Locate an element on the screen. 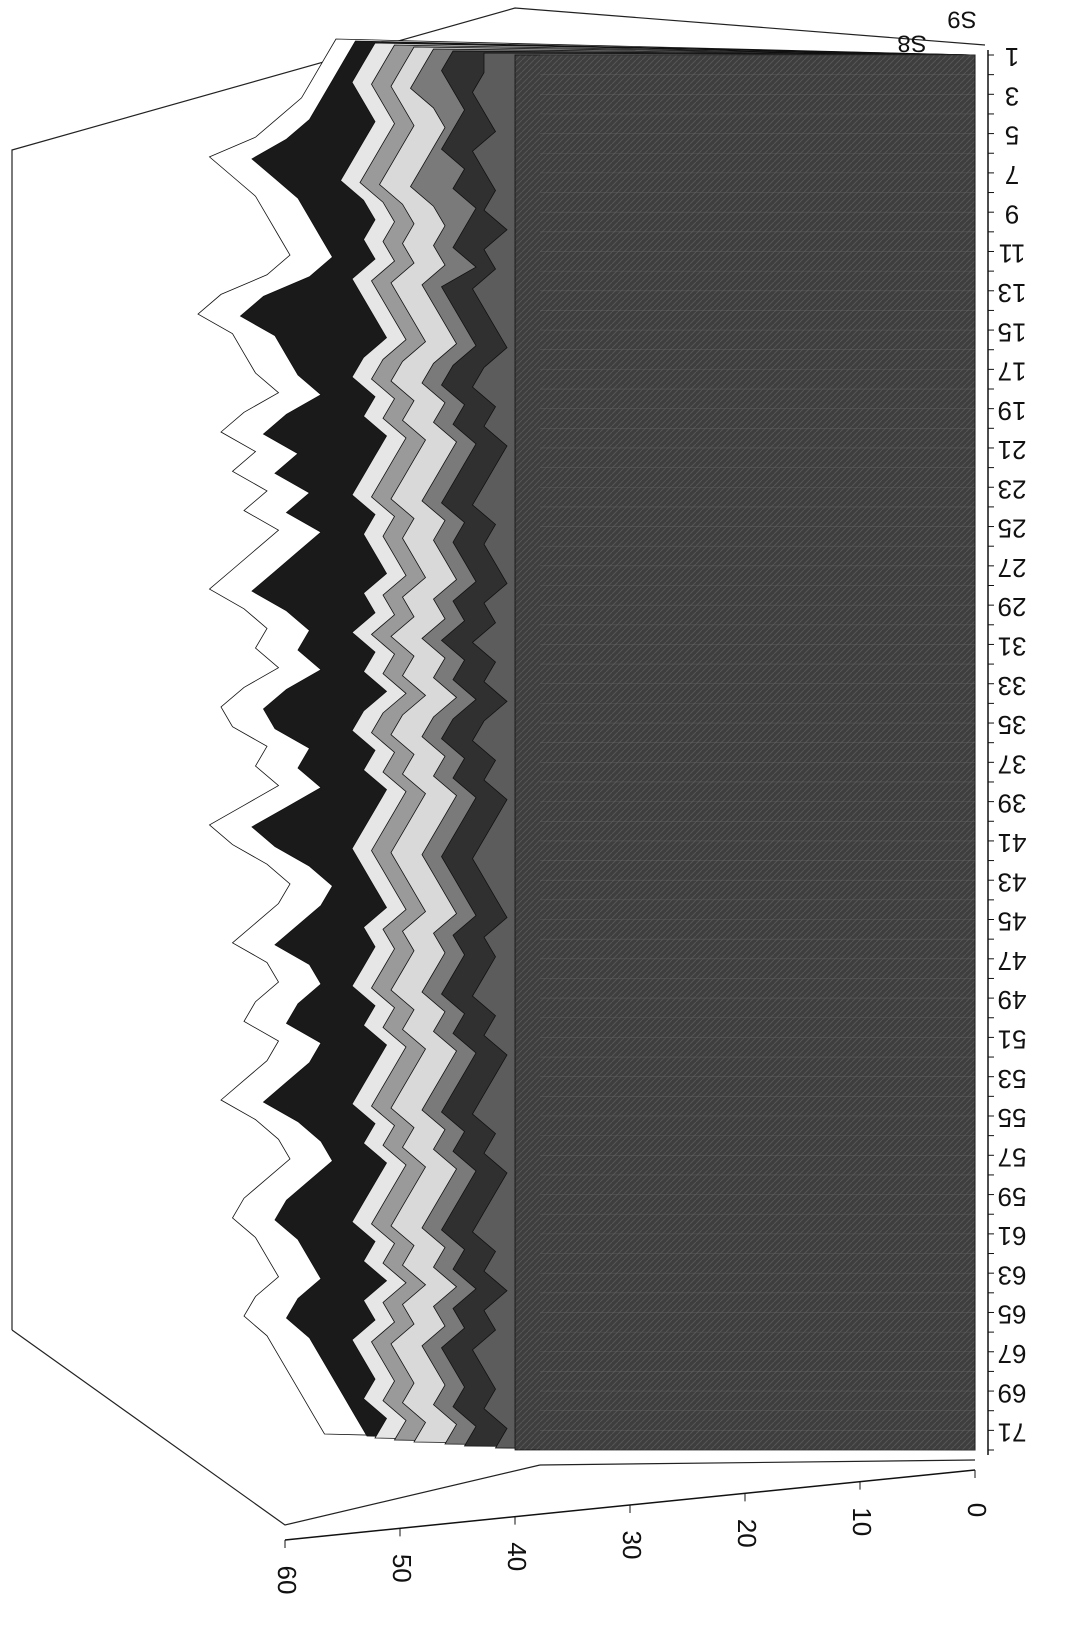 The width and height of the screenshot is (1080, 1635). x-tick-label: 39 is located at coordinates (1012, 804).